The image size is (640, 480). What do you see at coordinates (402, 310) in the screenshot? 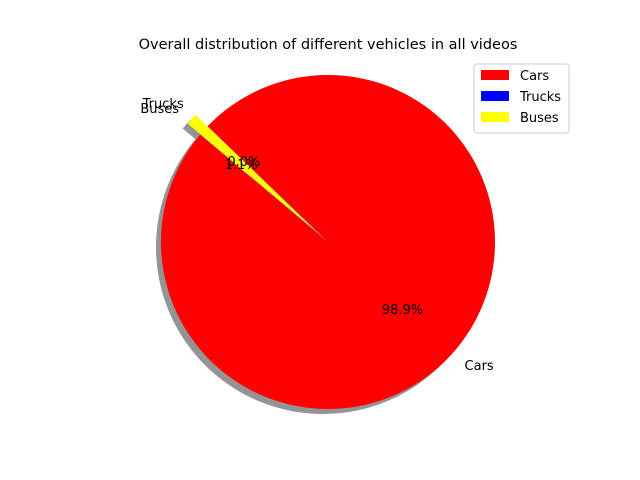
I see `slice-percent-cars: 98.9%` at bounding box center [402, 310].